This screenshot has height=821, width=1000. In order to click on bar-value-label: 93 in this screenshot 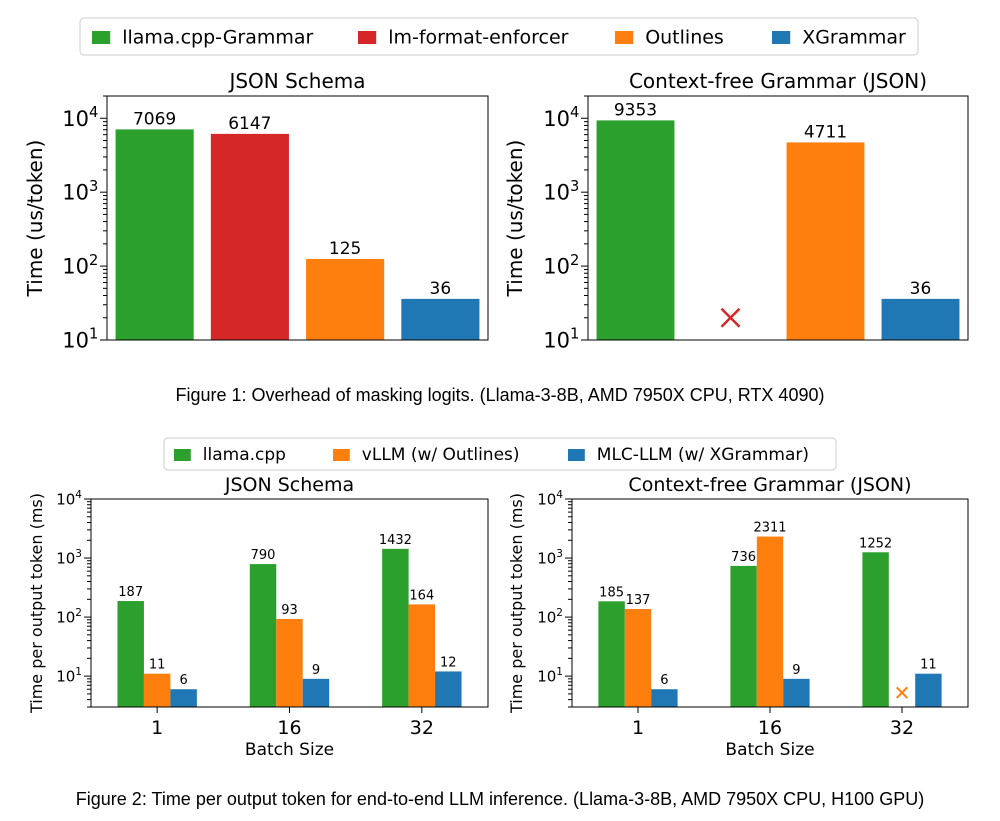, I will do `click(289, 610)`.